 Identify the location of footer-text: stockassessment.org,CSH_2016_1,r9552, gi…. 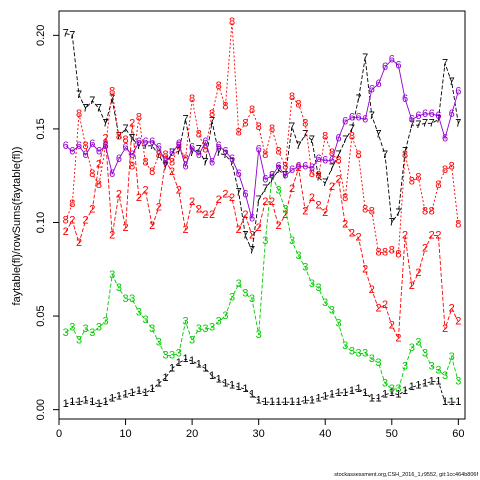
(406, 475).